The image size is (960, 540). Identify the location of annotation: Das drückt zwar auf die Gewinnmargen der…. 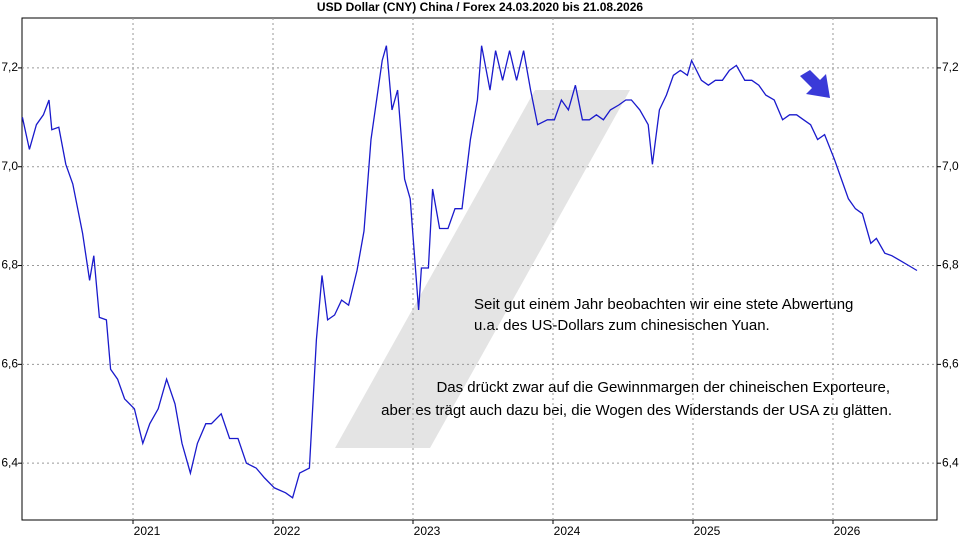
(663, 387).